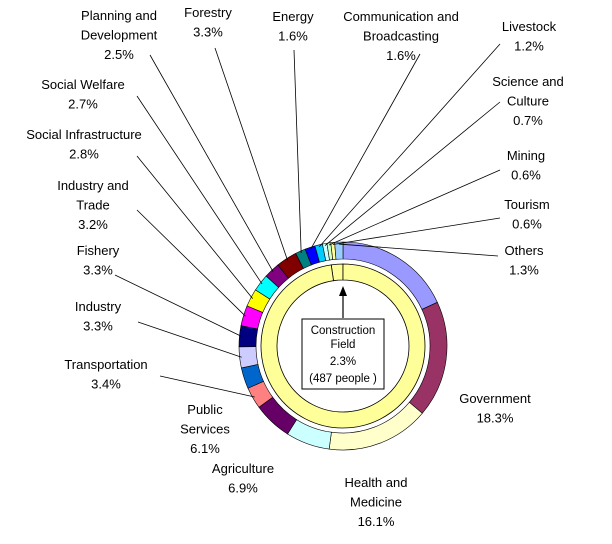 The width and height of the screenshot is (612, 544). What do you see at coordinates (524, 250) in the screenshot?
I see `label-others-line-0: Others` at bounding box center [524, 250].